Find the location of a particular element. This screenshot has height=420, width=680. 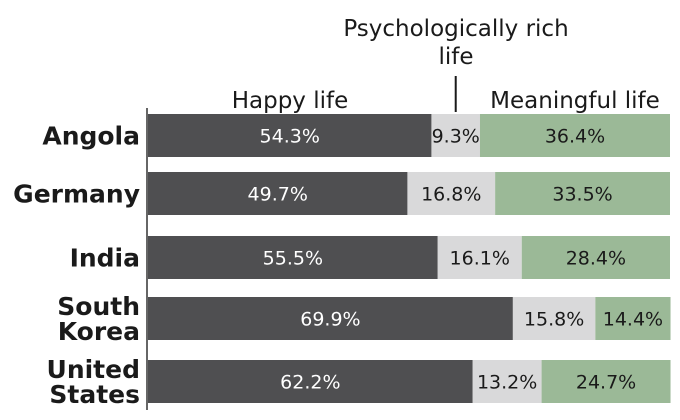

data-label-0-0: 54.3% is located at coordinates (290, 137).